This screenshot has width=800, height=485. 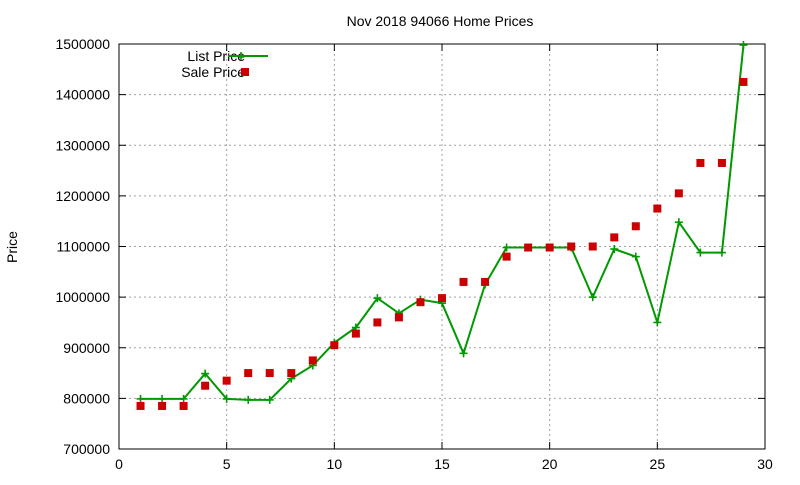 I want to click on y-tick-label: 1200000, so click(x=82, y=196).